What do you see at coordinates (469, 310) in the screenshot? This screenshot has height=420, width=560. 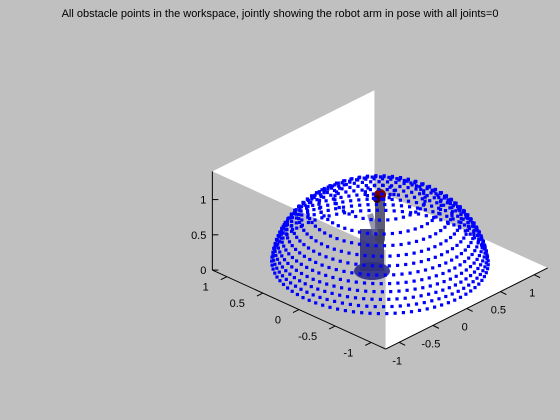 I see `x-tick` at bounding box center [469, 310].